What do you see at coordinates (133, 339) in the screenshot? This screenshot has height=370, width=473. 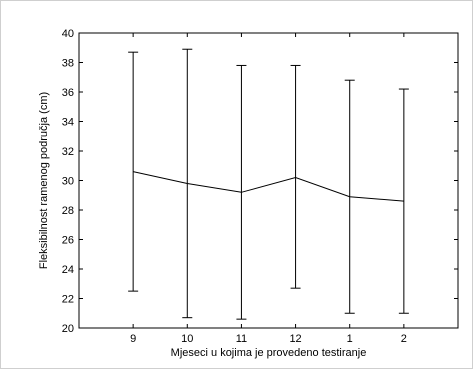 I see `x-tick-label: 9` at bounding box center [133, 339].